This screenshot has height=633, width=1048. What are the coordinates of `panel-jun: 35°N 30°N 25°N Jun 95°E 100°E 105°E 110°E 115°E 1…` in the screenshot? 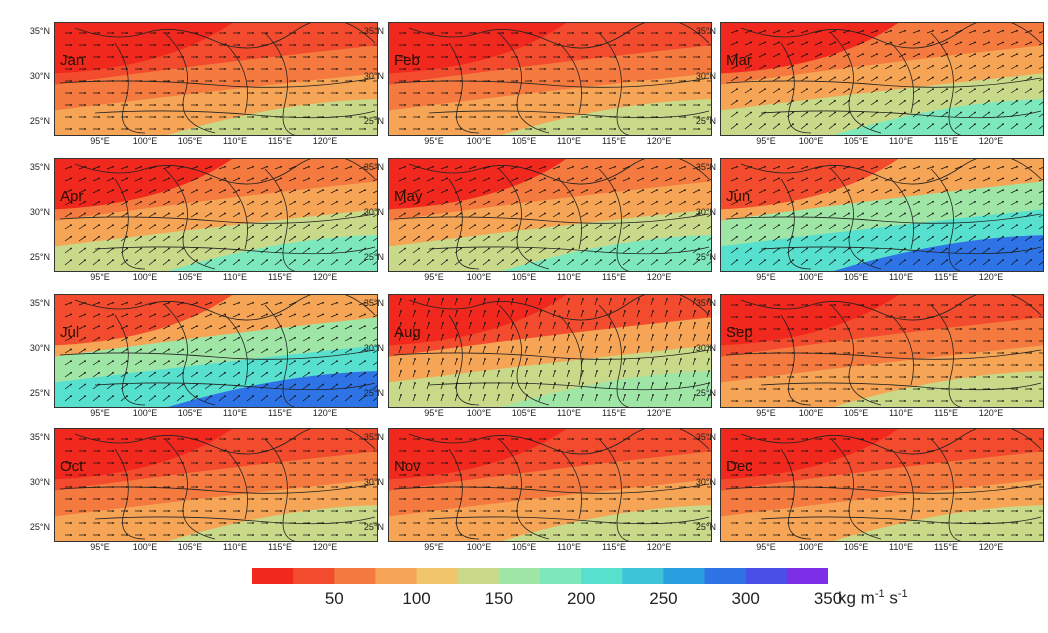 It's located at (868, 218).